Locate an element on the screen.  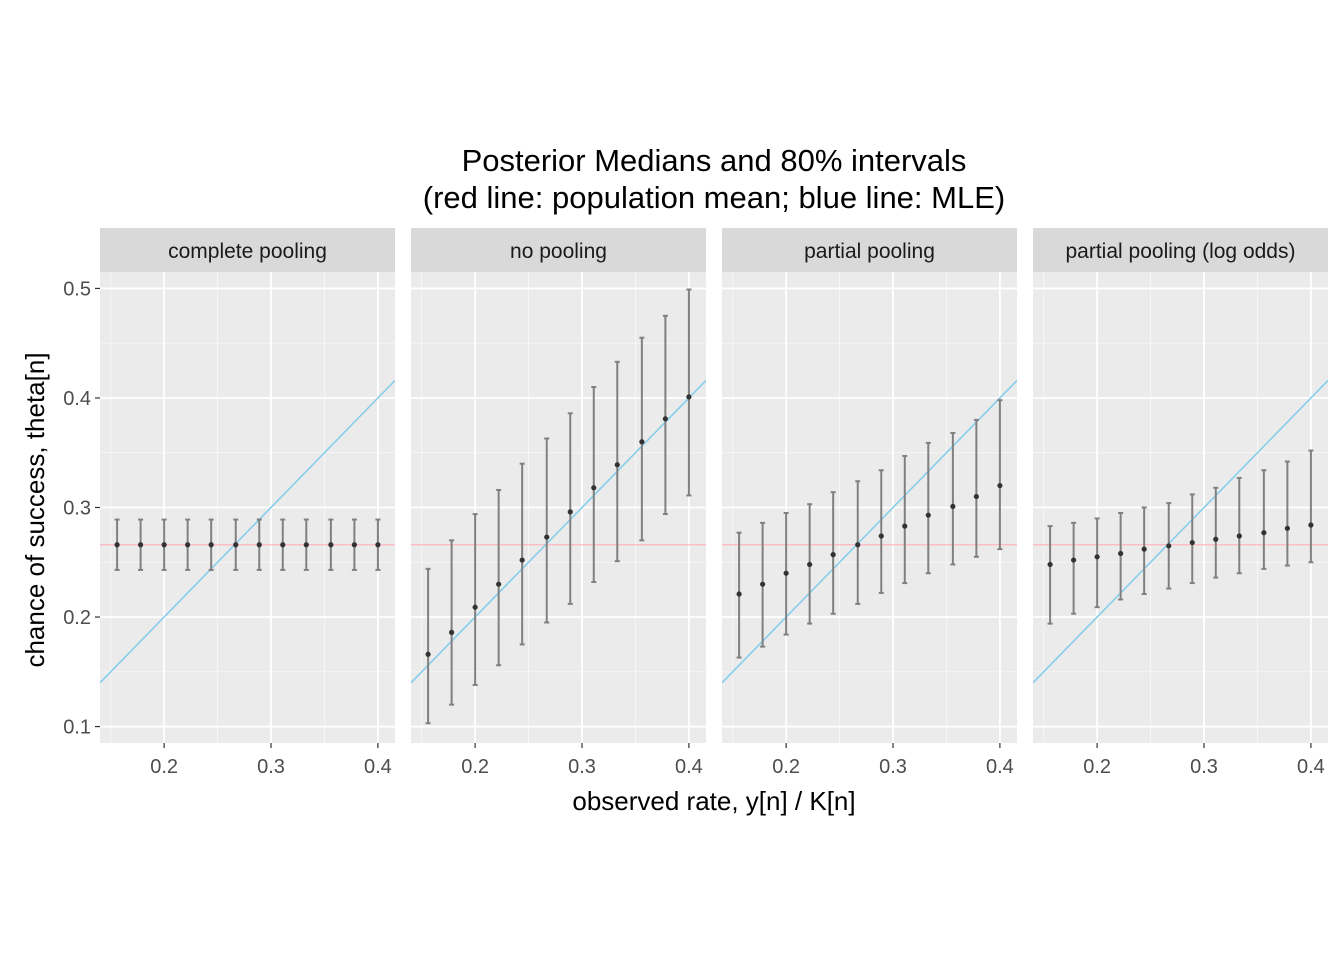
facet-panel-3: partial pooling 0.2 0.3 0.4 is located at coordinates (869, 503).